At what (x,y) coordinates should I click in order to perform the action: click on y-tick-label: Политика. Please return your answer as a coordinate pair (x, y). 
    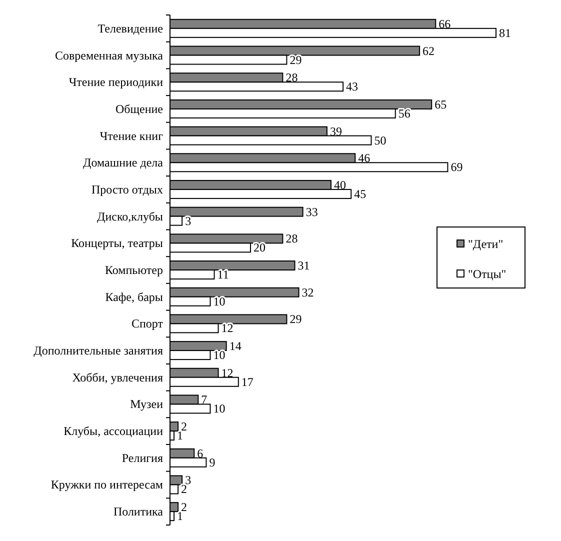
    Looking at the image, I should click on (138, 511).